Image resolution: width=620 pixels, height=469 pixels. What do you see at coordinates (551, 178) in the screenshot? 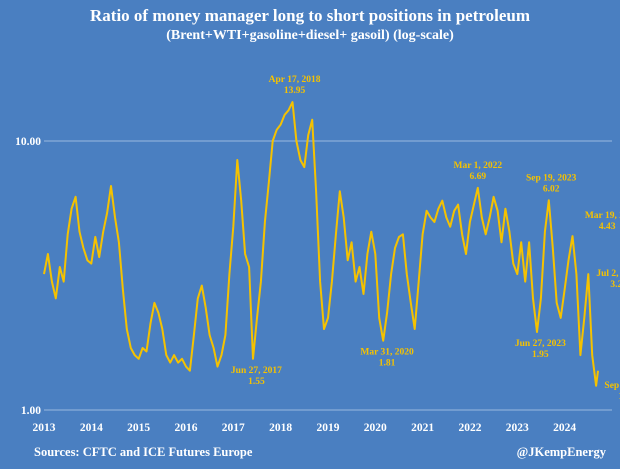
I see `annotation-label: Sep 19, 2023` at bounding box center [551, 178].